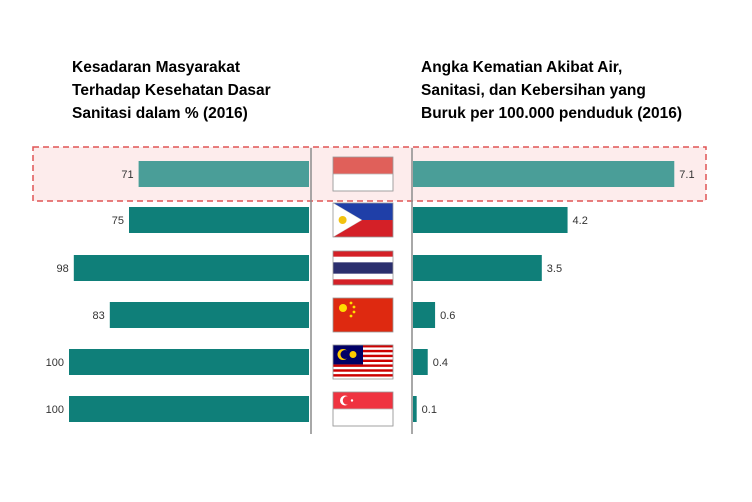 This screenshot has height=502, width=752. Describe the element at coordinates (522, 67) in the screenshot. I see `right-heading-line-1: Angka Kematian Akibat Air,` at that location.